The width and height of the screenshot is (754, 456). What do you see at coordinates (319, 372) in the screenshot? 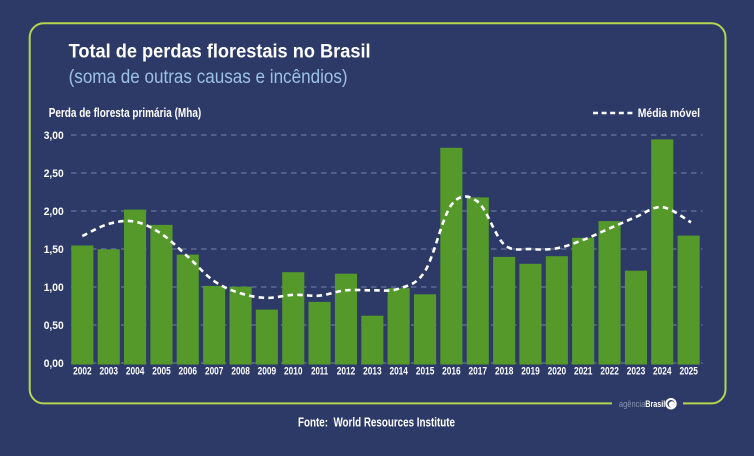
I see `svg-text: 2011` at bounding box center [319, 372].